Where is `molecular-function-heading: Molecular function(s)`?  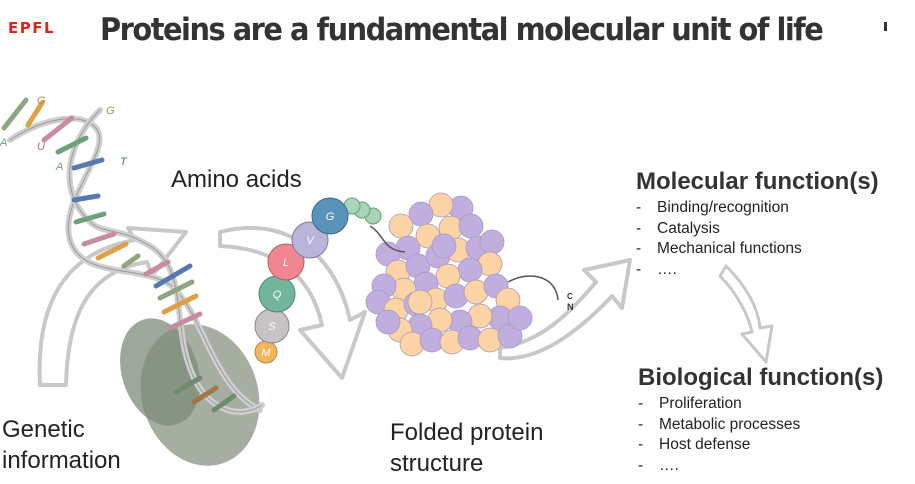
molecular-function-heading: Molecular function(s) is located at coordinates (757, 182).